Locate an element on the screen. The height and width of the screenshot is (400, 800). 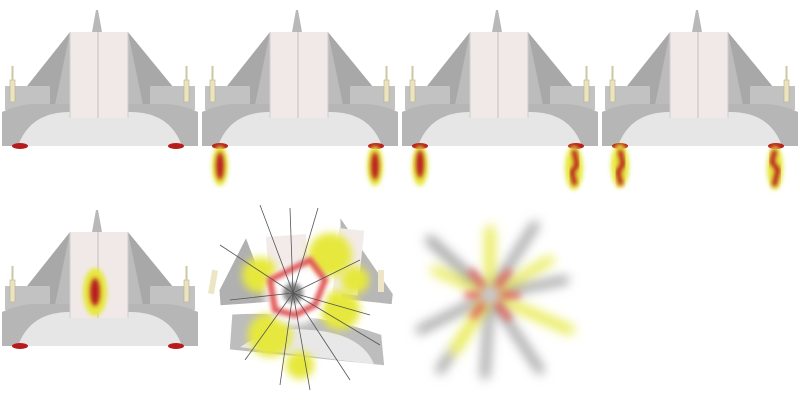
frame-debris is located at coordinates (500, 300).